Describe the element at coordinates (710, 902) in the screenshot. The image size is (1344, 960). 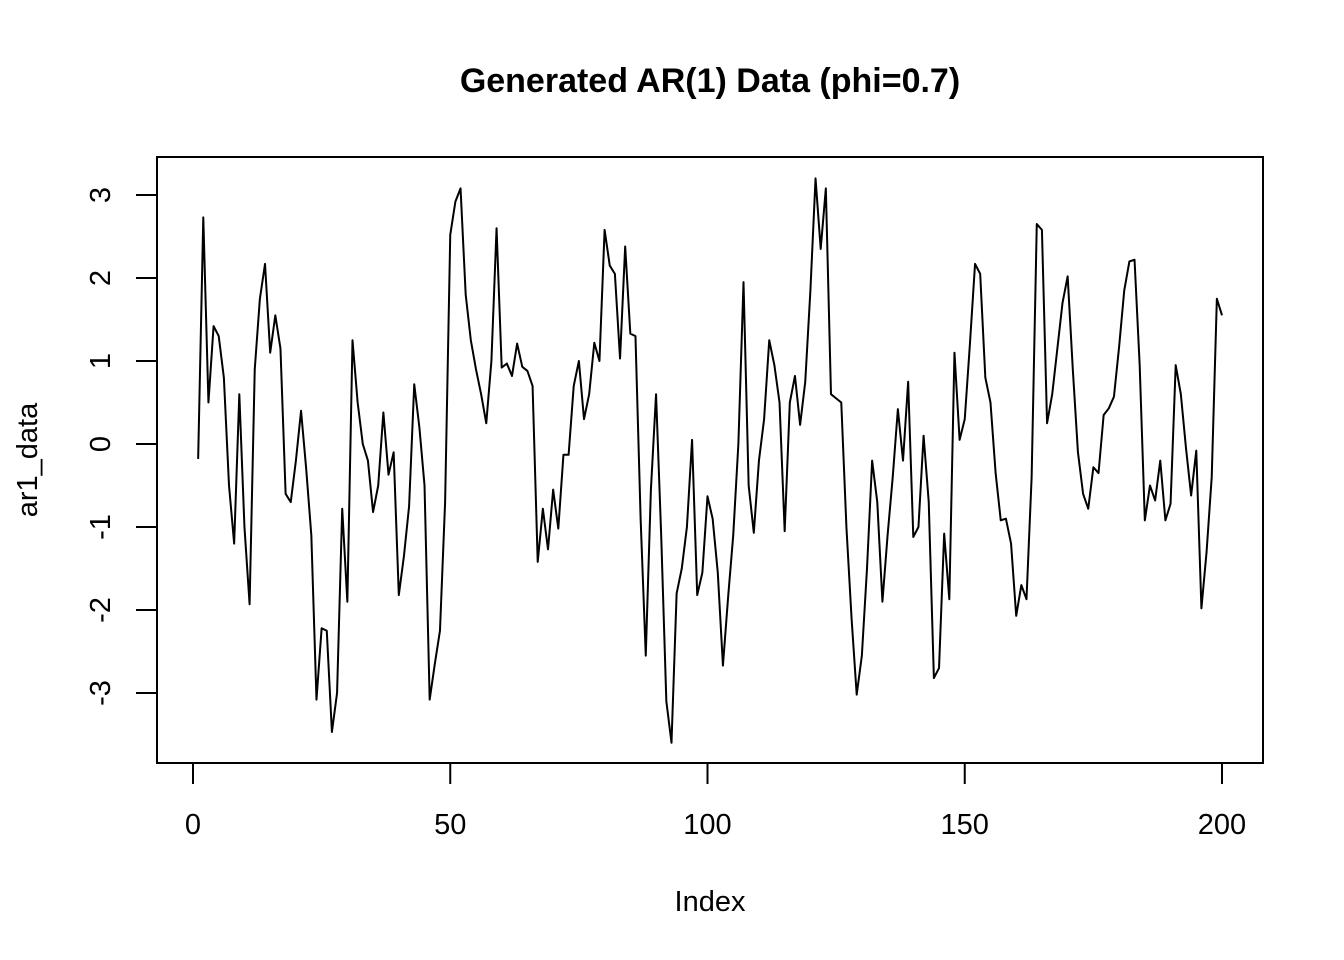
I see `x-axis-label: Index` at that location.